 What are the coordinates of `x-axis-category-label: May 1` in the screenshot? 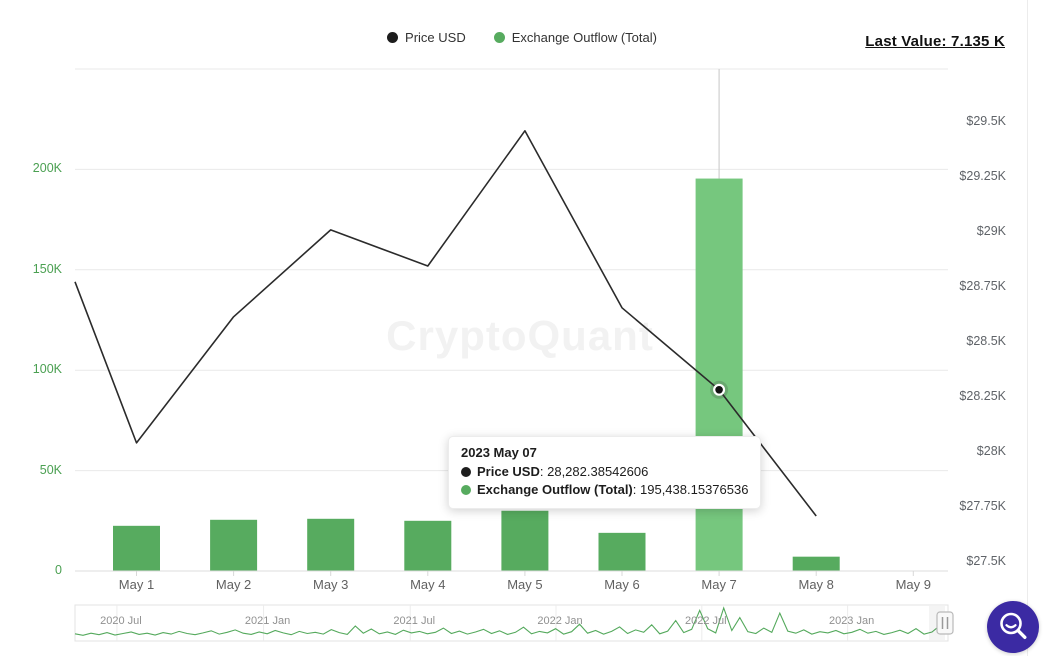 It's located at (136, 584).